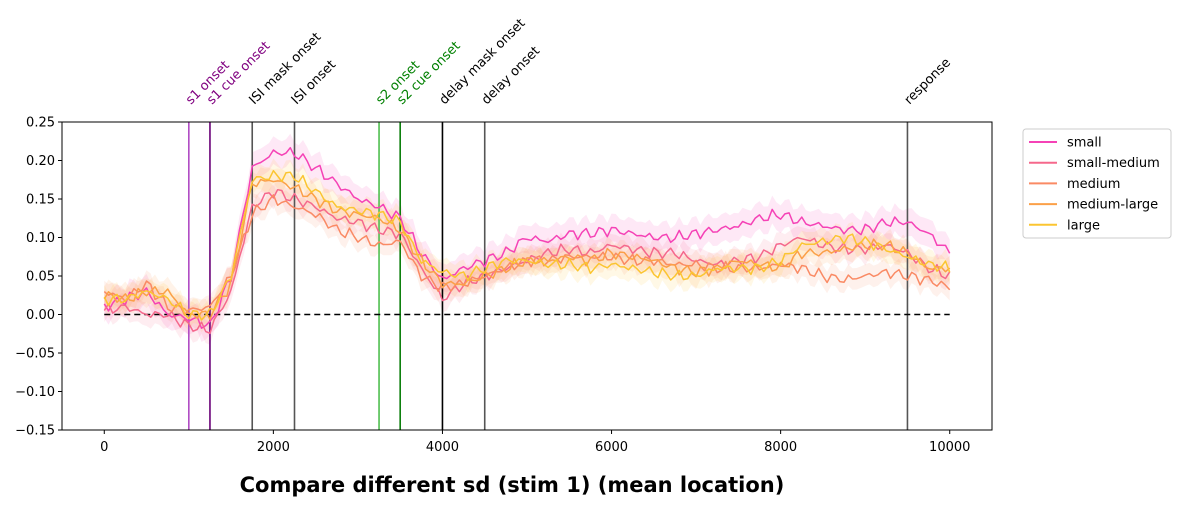  Describe the element at coordinates (35, 392) in the screenshot. I see `y-tick-label: −0.10` at that location.